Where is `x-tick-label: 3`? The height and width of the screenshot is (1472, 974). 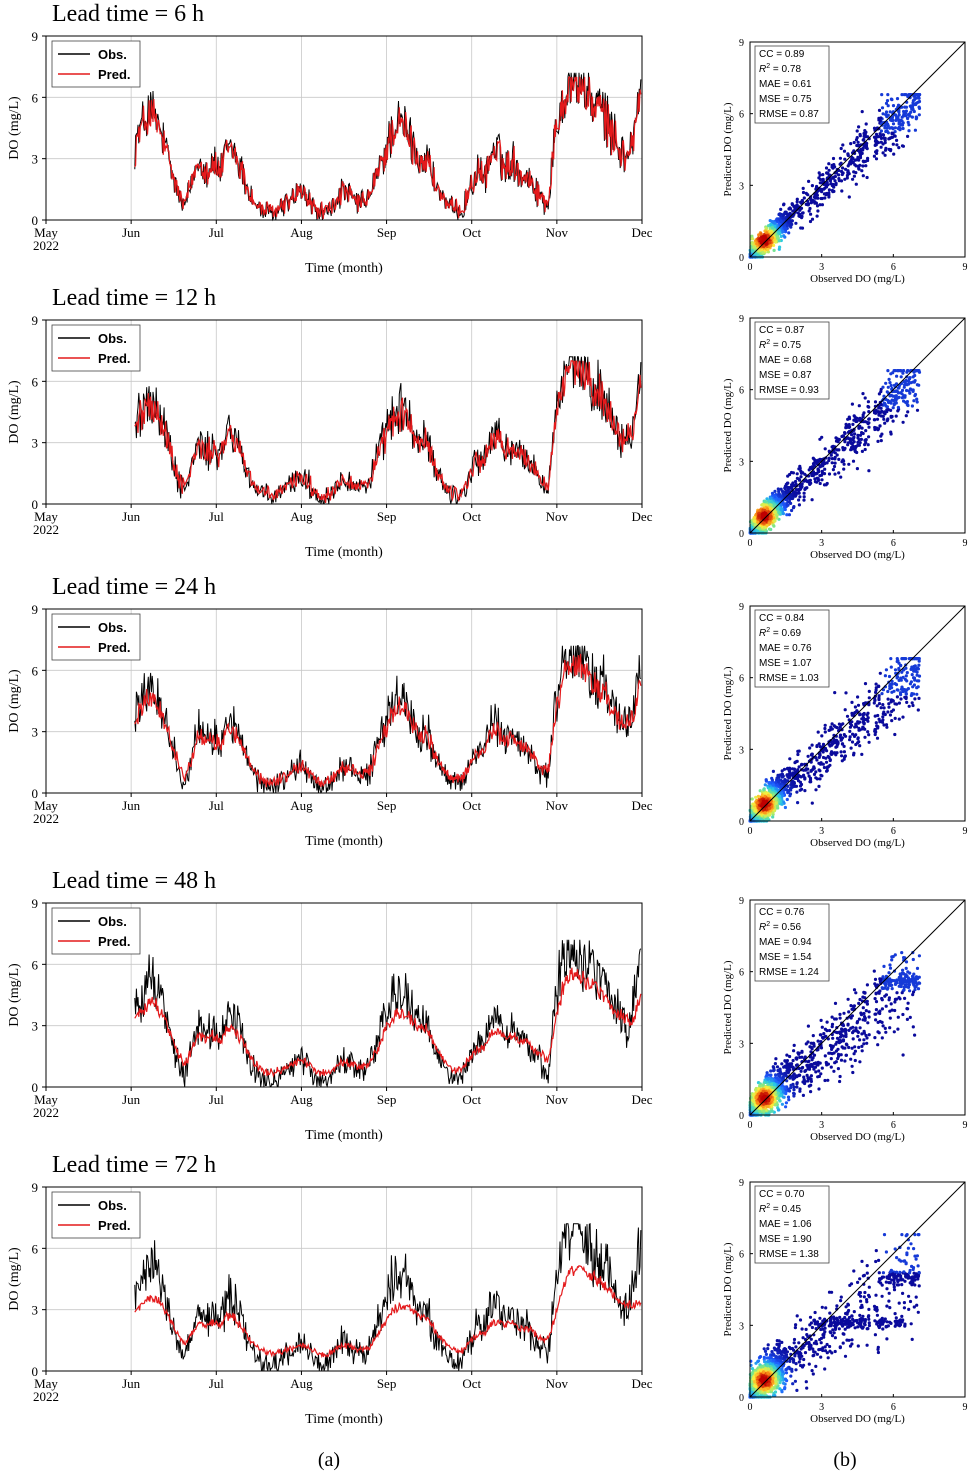 x-tick-label: 3 is located at coordinates (821, 831).